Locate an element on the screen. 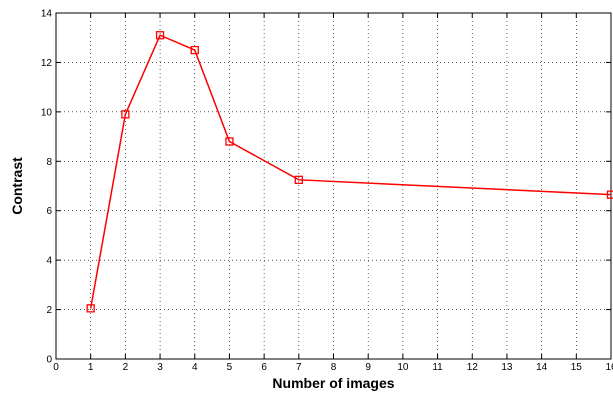 The width and height of the screenshot is (613, 394). x-tick-label: 5 is located at coordinates (230, 367).